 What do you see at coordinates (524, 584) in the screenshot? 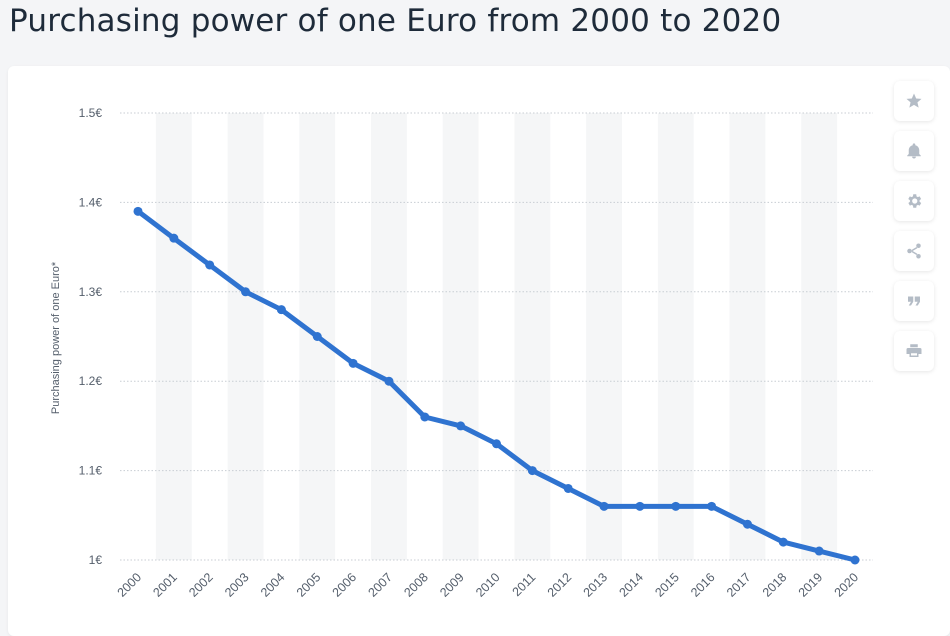
I see `x-tick-label: 2011` at bounding box center [524, 584].